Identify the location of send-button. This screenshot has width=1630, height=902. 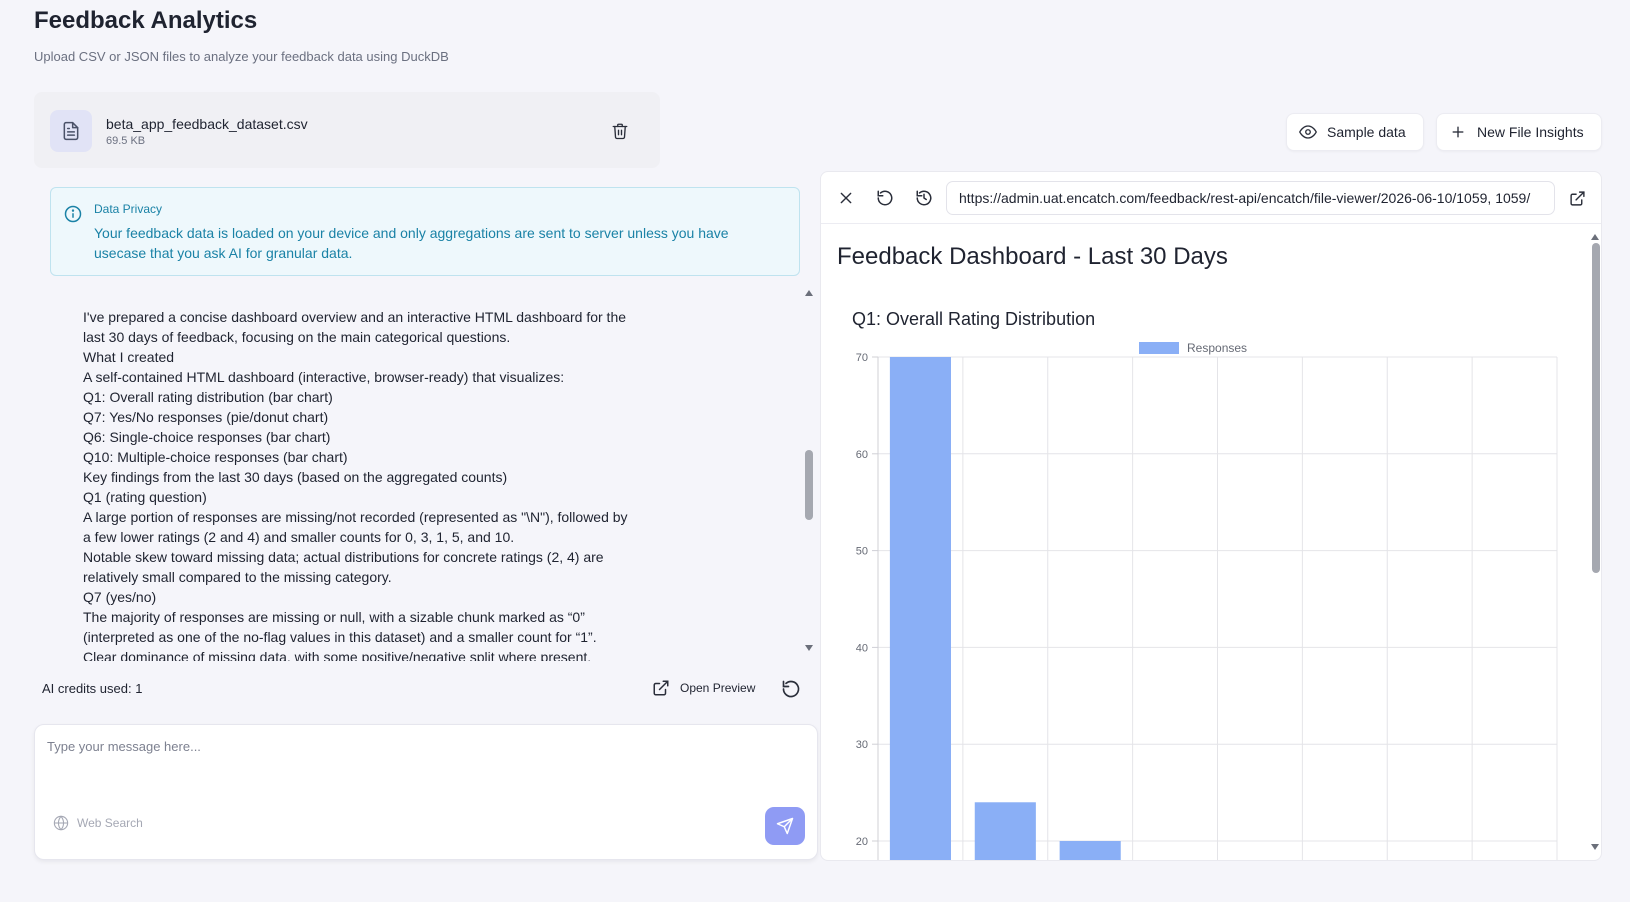
(785, 826).